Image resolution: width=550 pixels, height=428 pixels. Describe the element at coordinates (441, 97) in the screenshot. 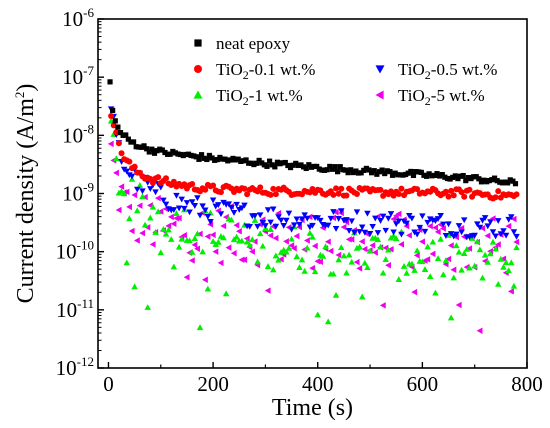

I see `legend-label: TiO2-5 wt.%` at that location.